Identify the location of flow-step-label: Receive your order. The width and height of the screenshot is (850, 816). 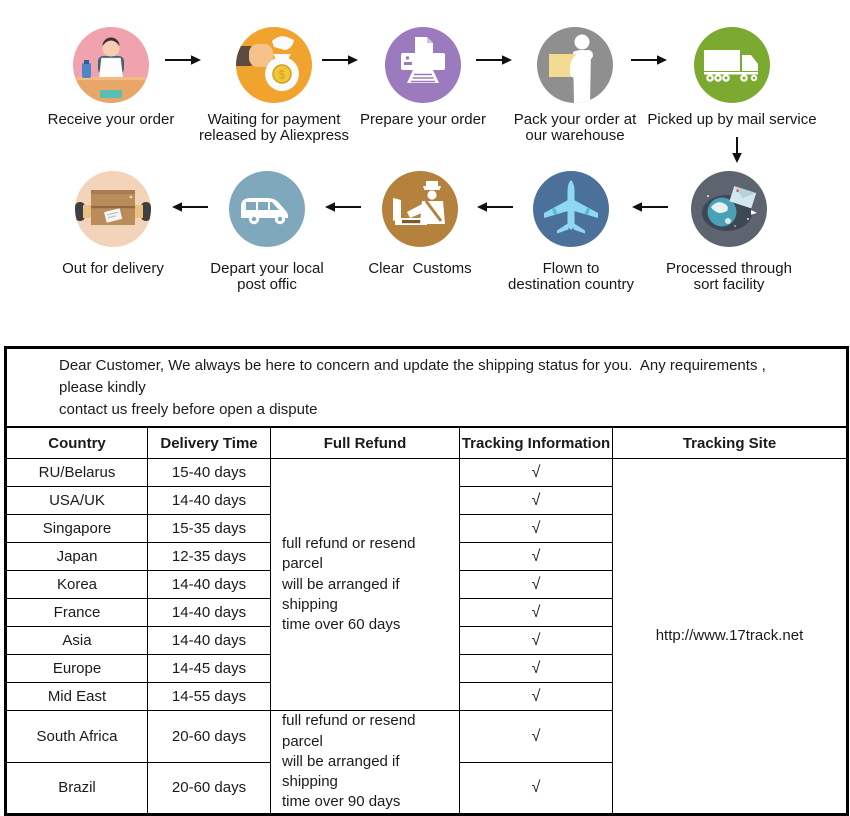
(111, 119).